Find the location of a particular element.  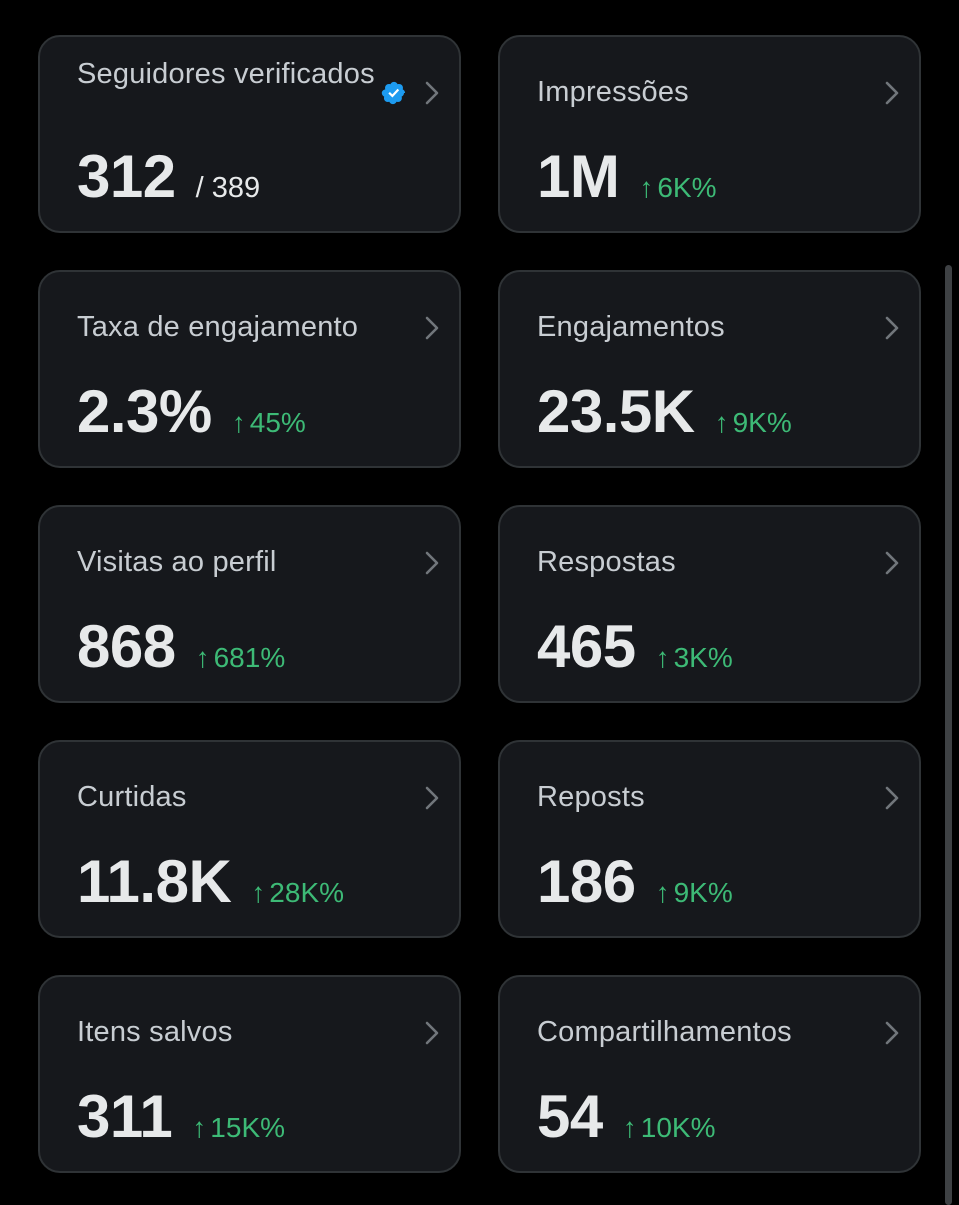

card-value-row: 1M ↑ 6K% is located at coordinates (627, 177).